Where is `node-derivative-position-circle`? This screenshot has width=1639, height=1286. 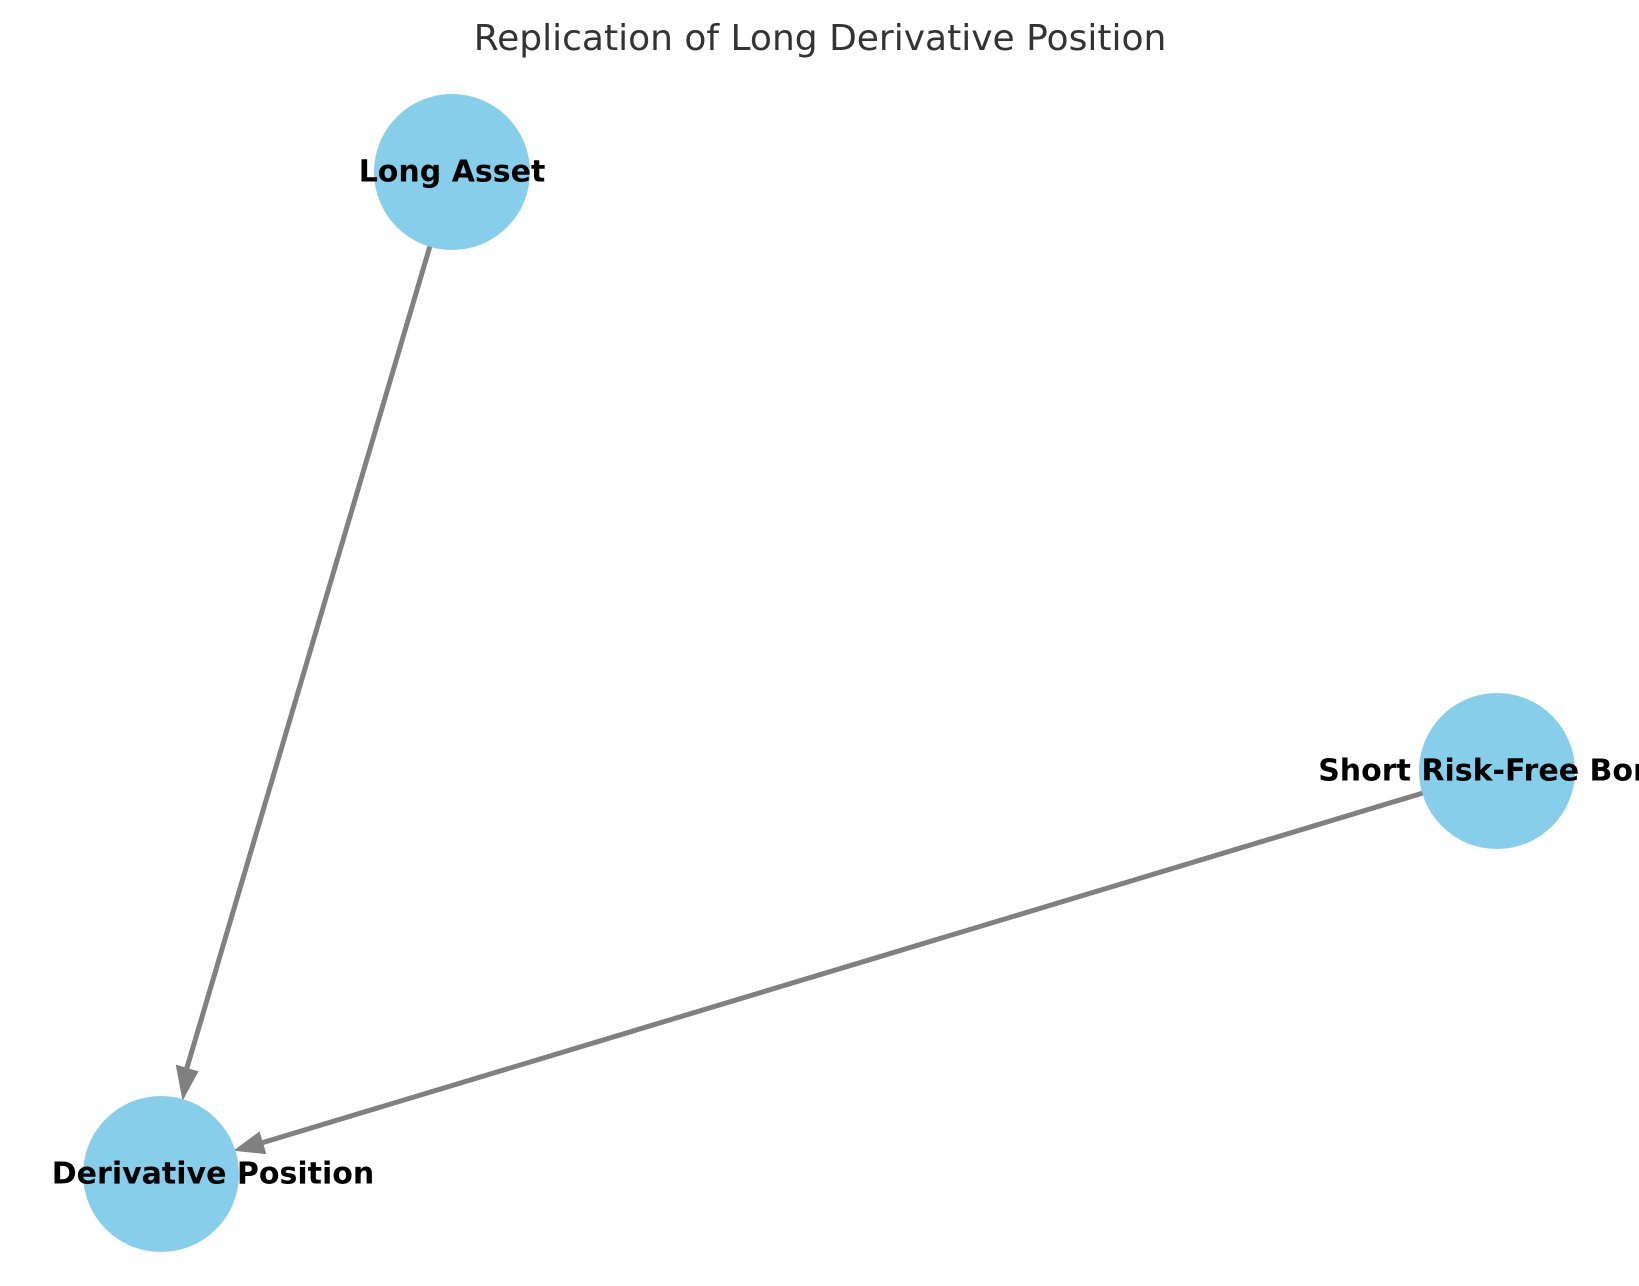 node-derivative-position-circle is located at coordinates (161, 1174).